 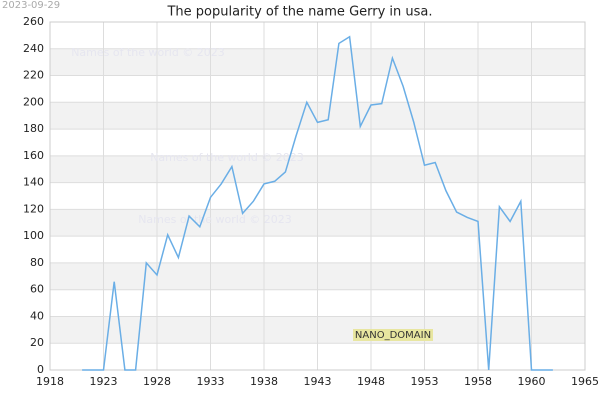 What do you see at coordinates (371, 381) in the screenshot?
I see `x-tick-label: 1948` at bounding box center [371, 381].